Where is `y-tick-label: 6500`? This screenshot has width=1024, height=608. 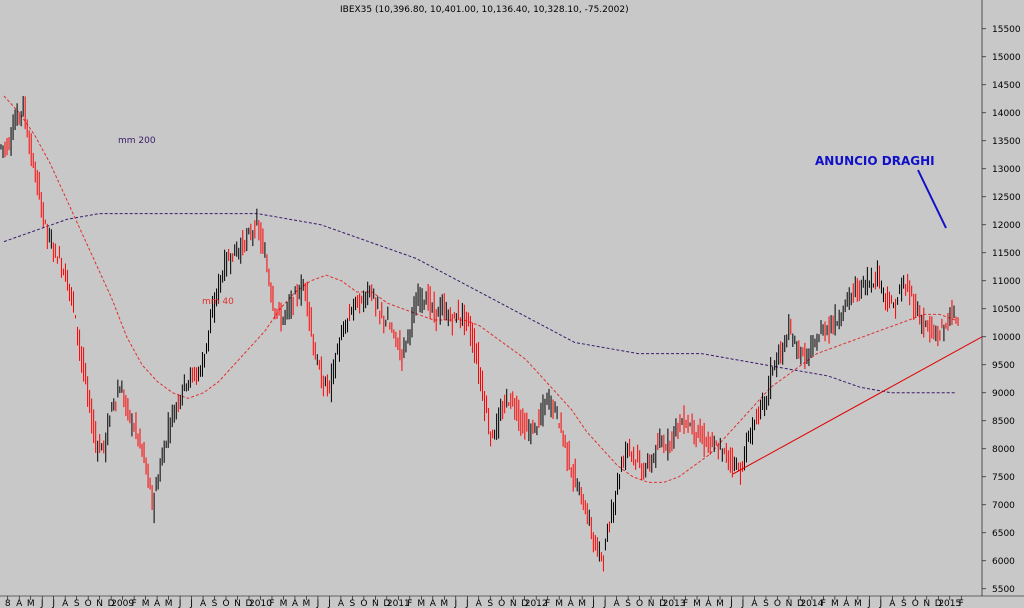 y-tick-label: 6500 is located at coordinates (1003, 534).